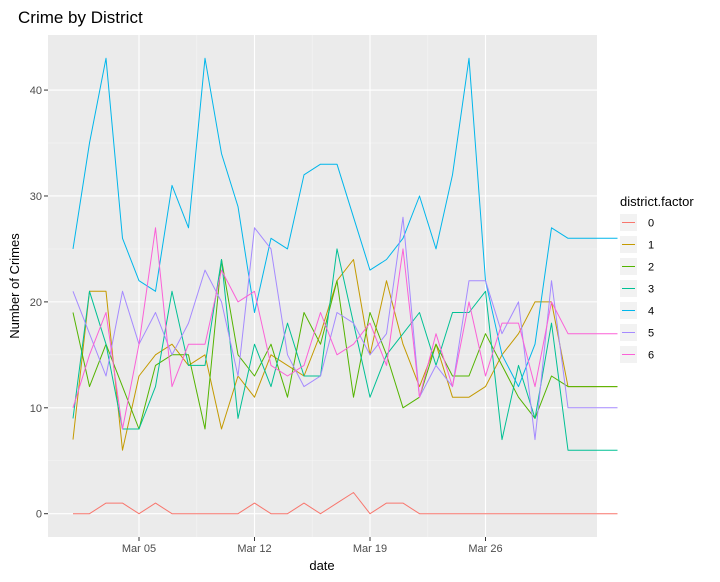 This screenshot has height=582, width=720. I want to click on y-axis-ticks: 0 10 20 30 40, so click(39, 303).